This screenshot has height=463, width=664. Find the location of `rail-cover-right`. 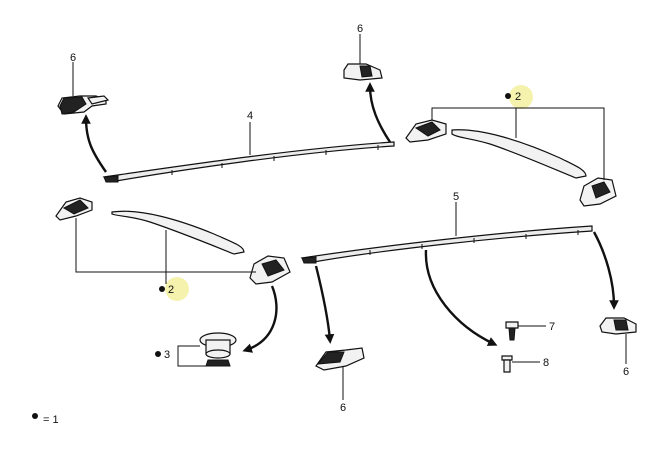

rail-cover-right is located at coordinates (519, 154).